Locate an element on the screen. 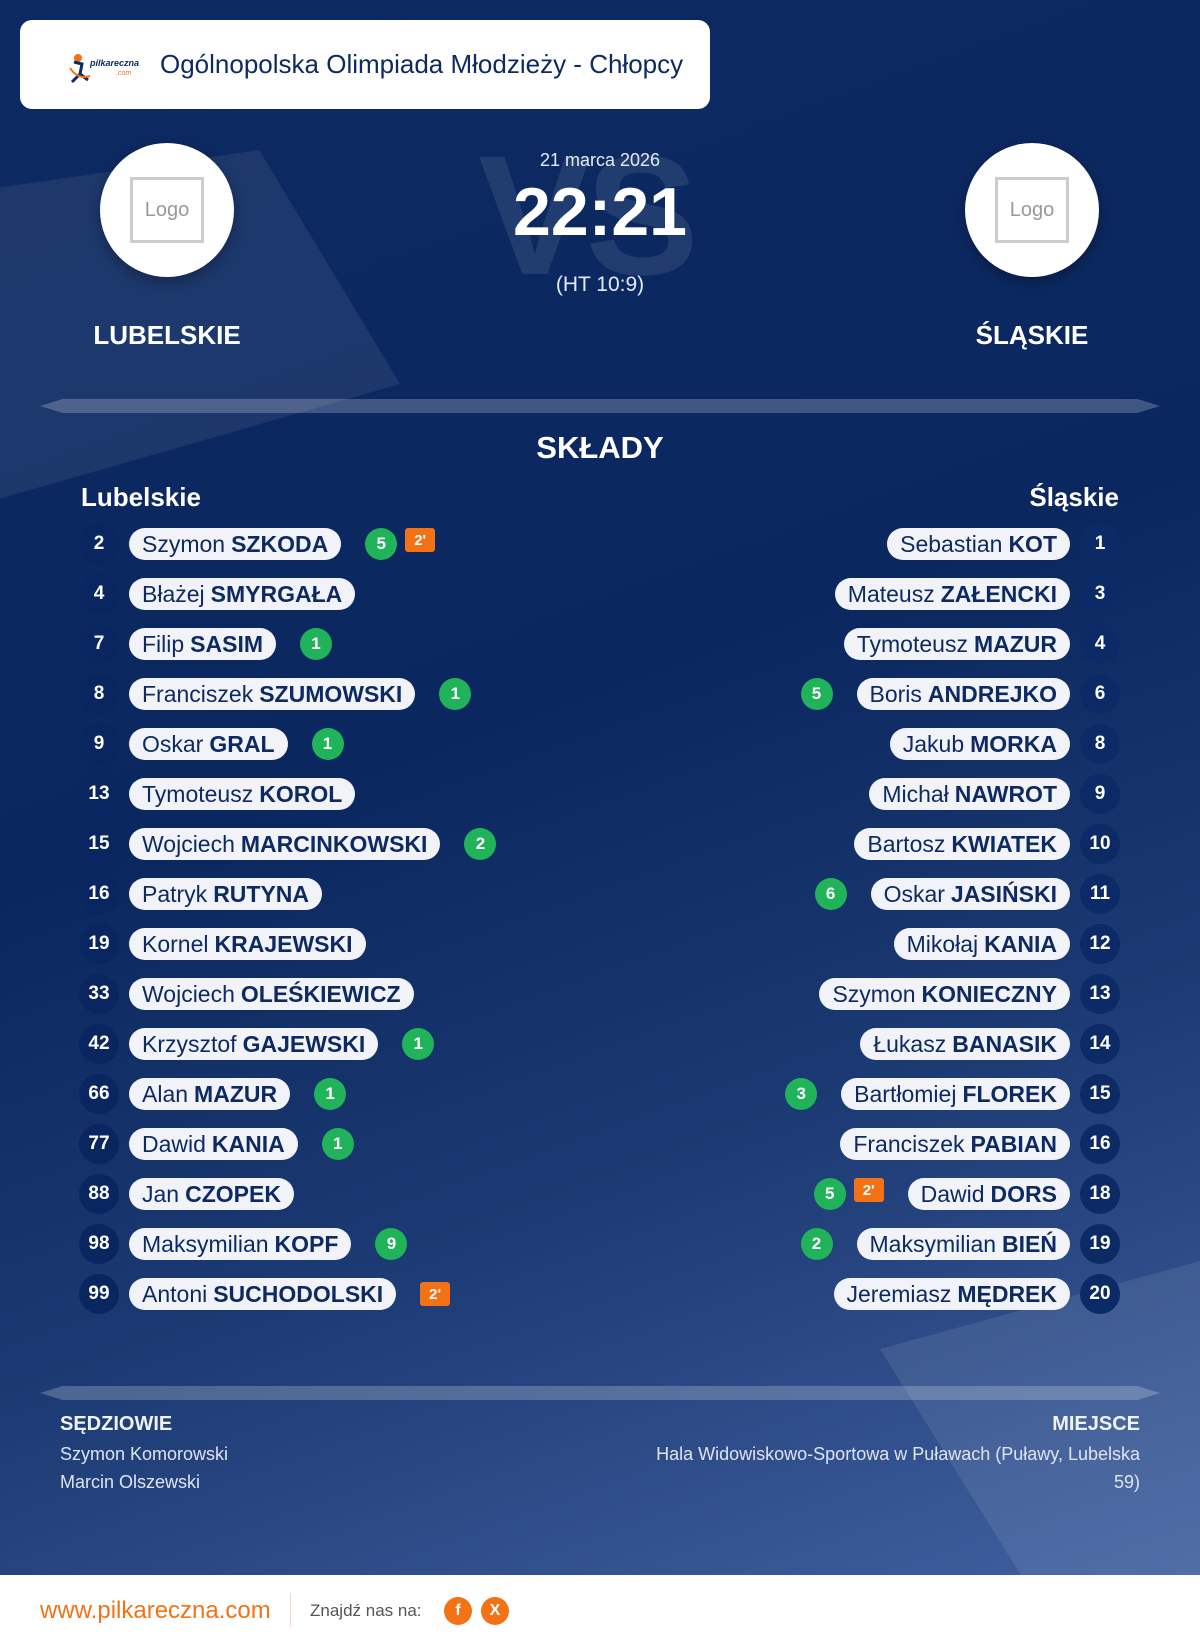  player-row: 11 Oskar JASIŃSKI 6 is located at coordinates (967, 894).